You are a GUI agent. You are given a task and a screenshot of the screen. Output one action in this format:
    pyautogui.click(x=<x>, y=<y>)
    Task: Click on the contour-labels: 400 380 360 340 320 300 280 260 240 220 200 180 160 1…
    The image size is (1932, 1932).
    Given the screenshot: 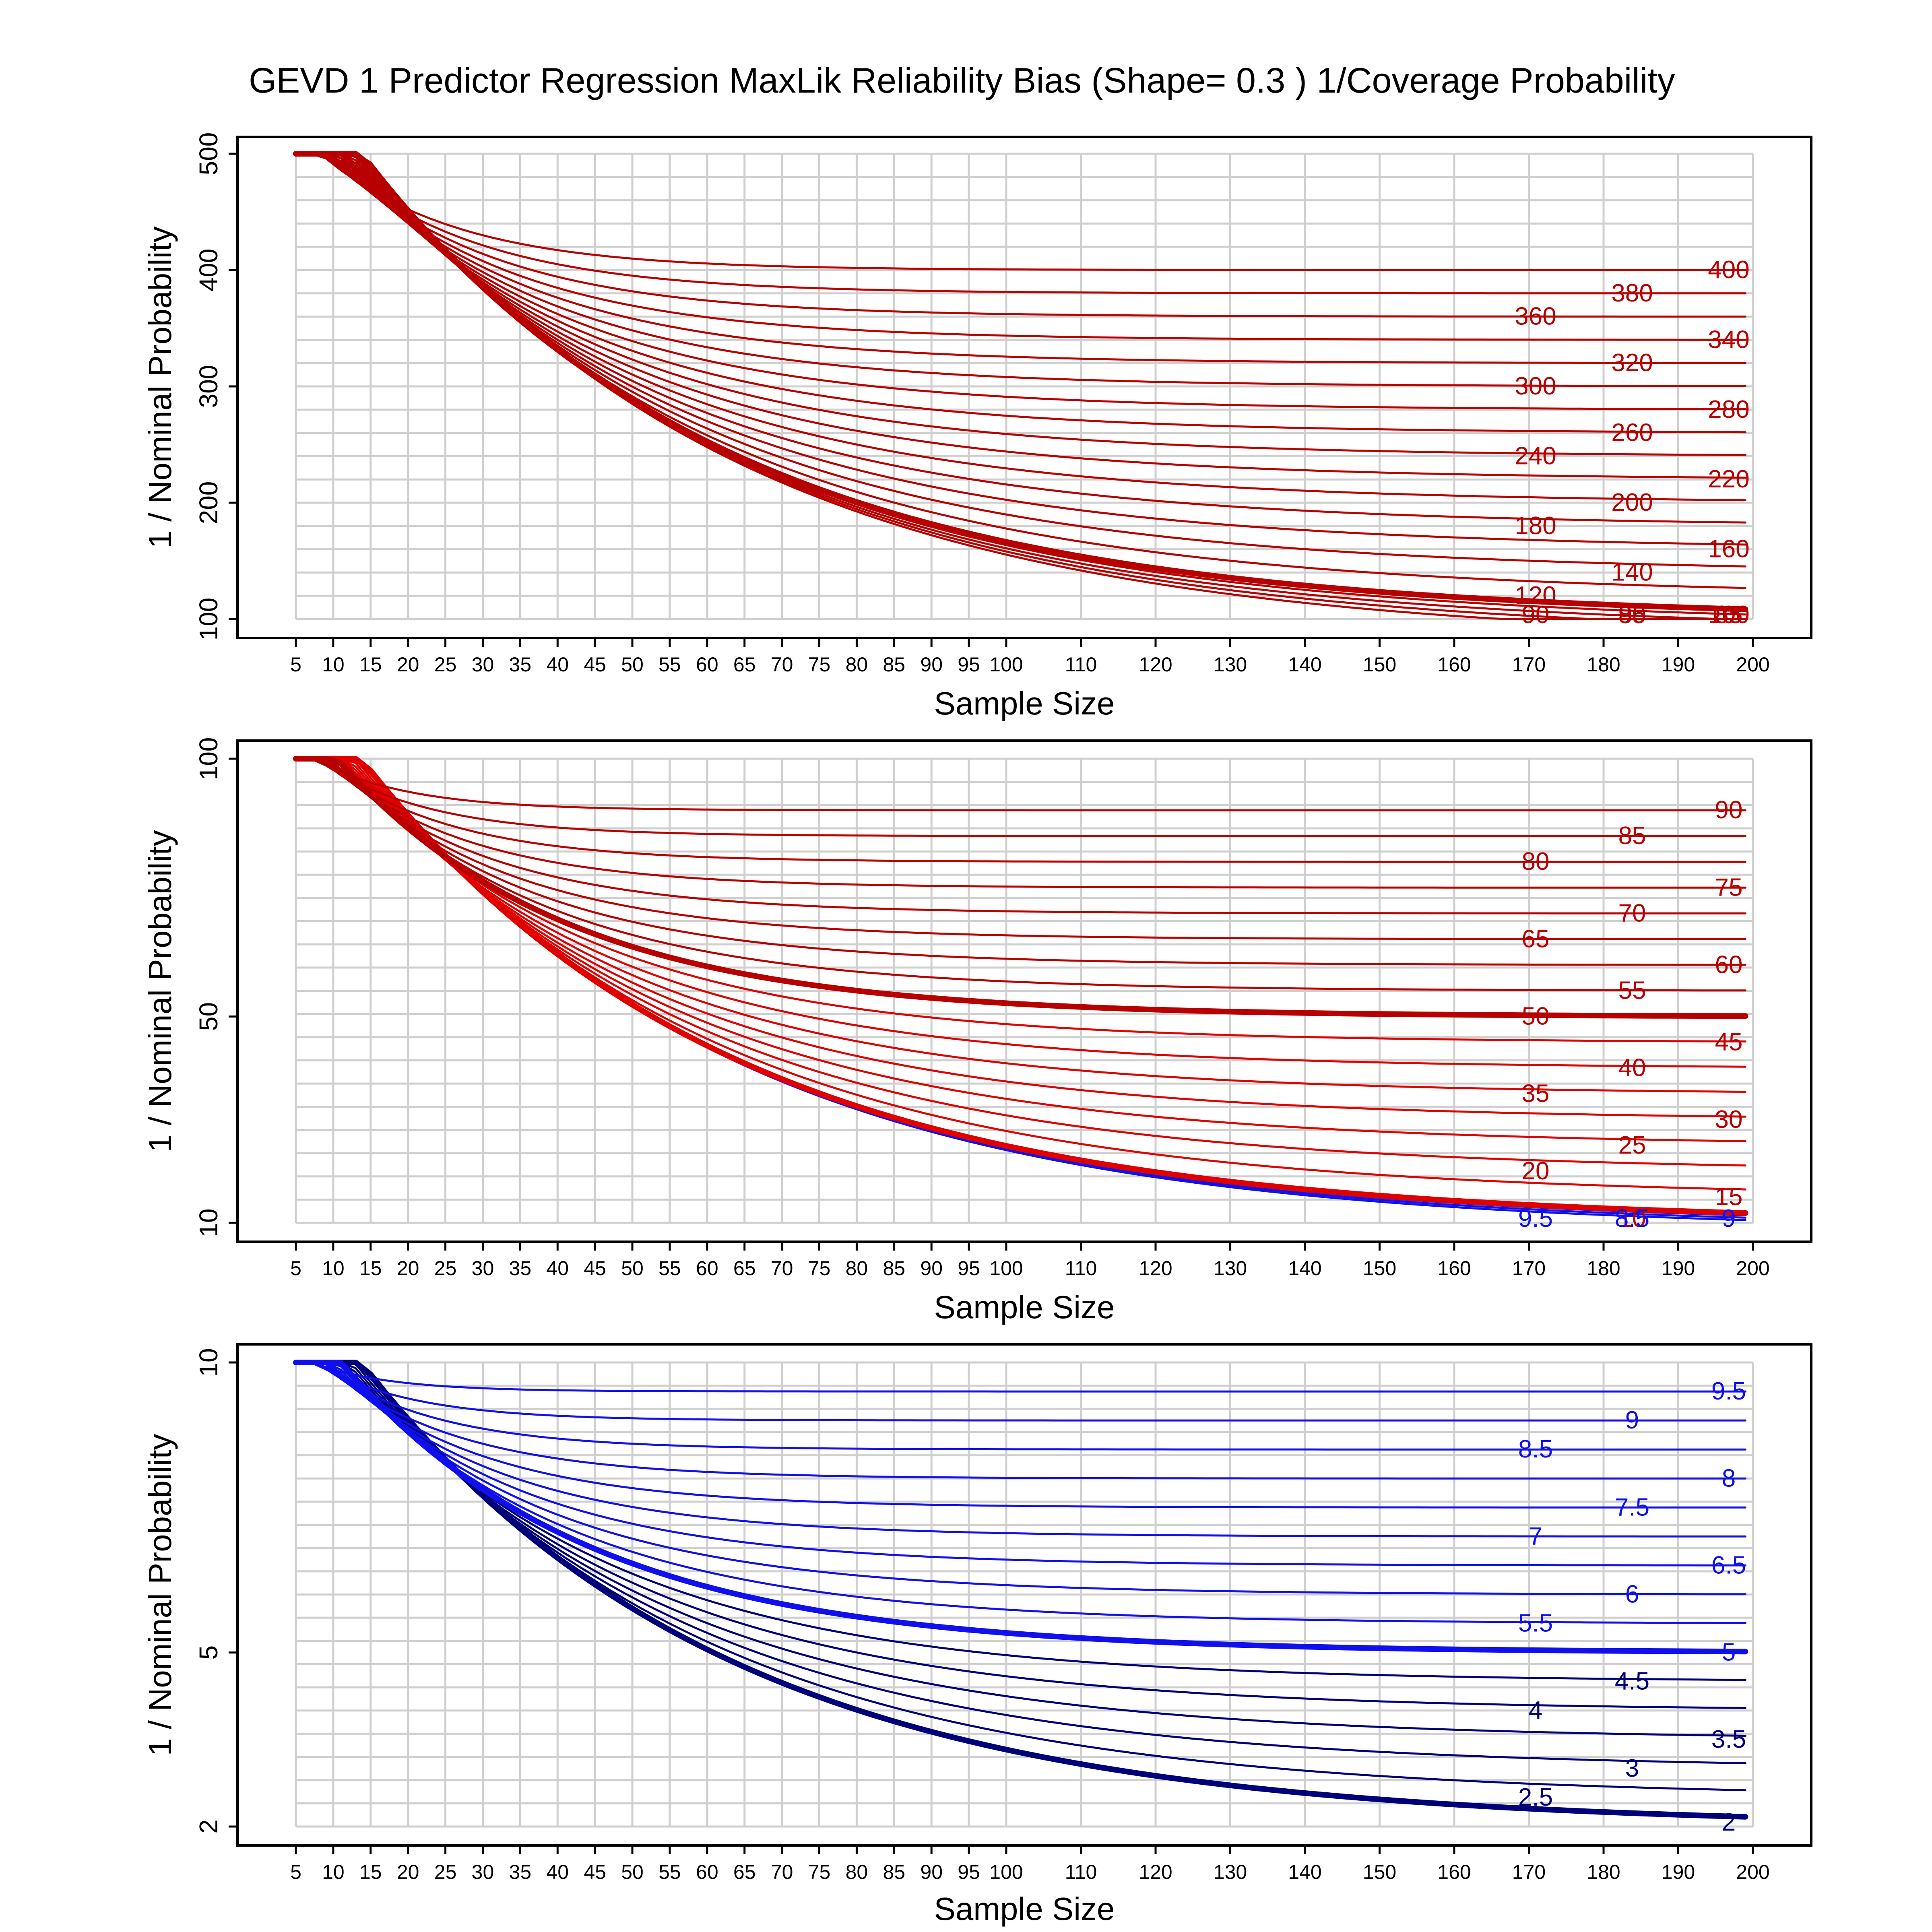 What is the action you would take?
    pyautogui.click(x=1632, y=442)
    